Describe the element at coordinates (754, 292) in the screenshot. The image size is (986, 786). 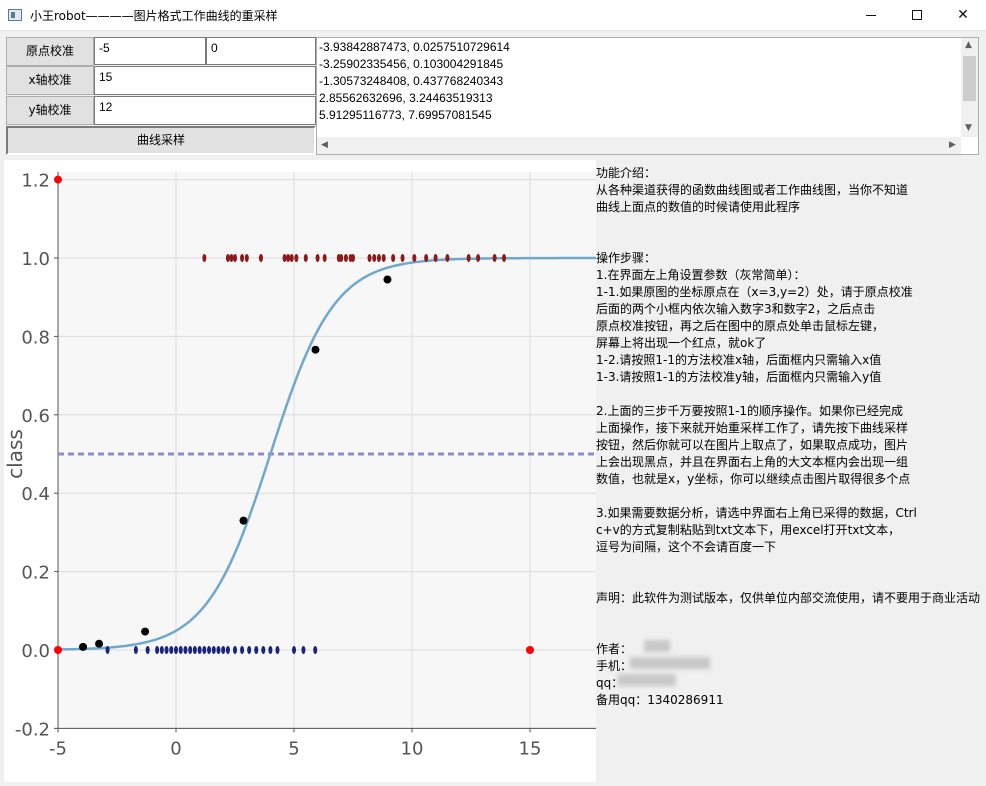
I see `info-line: 1-1.如果原图的坐标原点在（x=3,y=2）处，请于原点校准` at that location.